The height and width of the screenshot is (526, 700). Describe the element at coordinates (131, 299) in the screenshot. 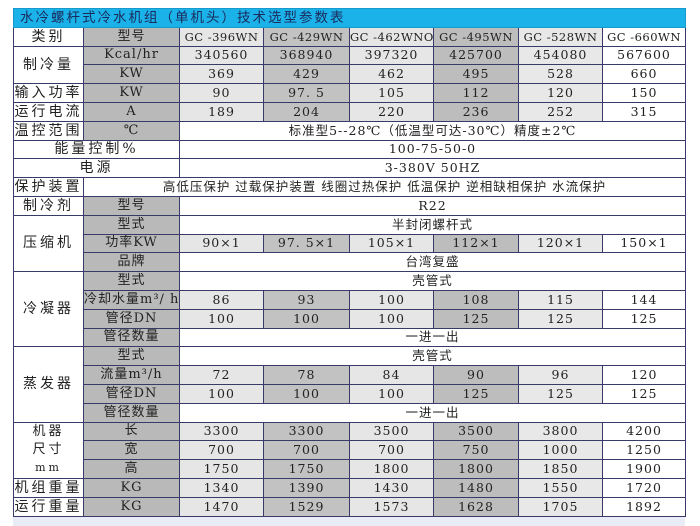

I see `param-label: 冷却水量m³/ h` at that location.